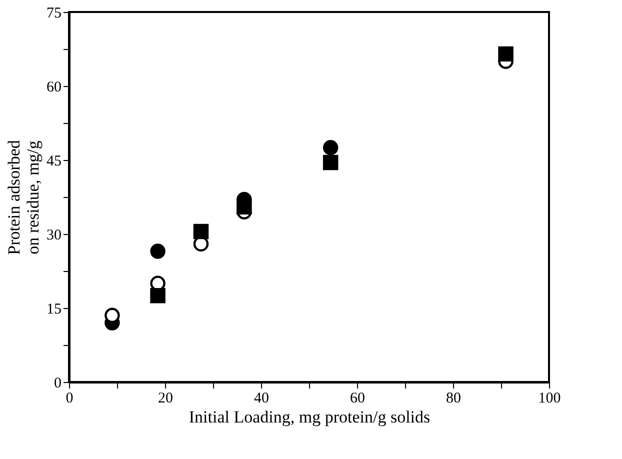 The width and height of the screenshot is (622, 459). Describe the element at coordinates (58, 384) in the screenshot. I see `y-tick-label: 0` at that location.